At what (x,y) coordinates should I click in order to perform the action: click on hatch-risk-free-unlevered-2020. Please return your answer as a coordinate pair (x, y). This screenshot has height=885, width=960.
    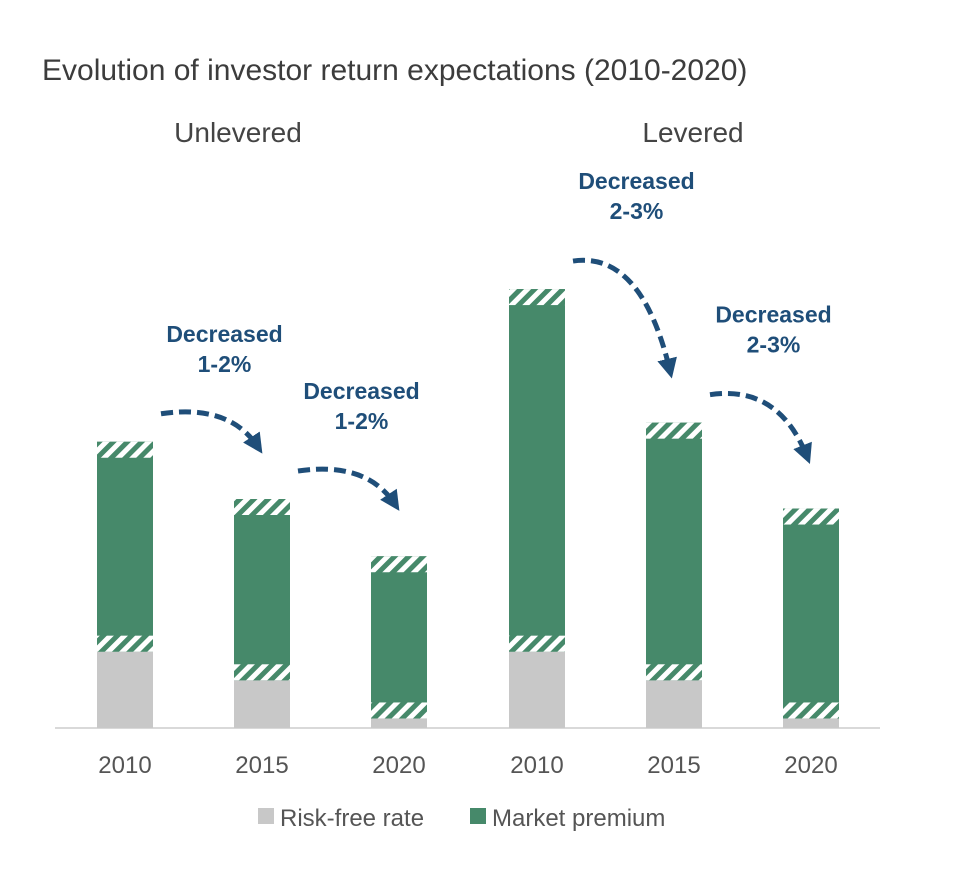
    Looking at the image, I should click on (399, 710).